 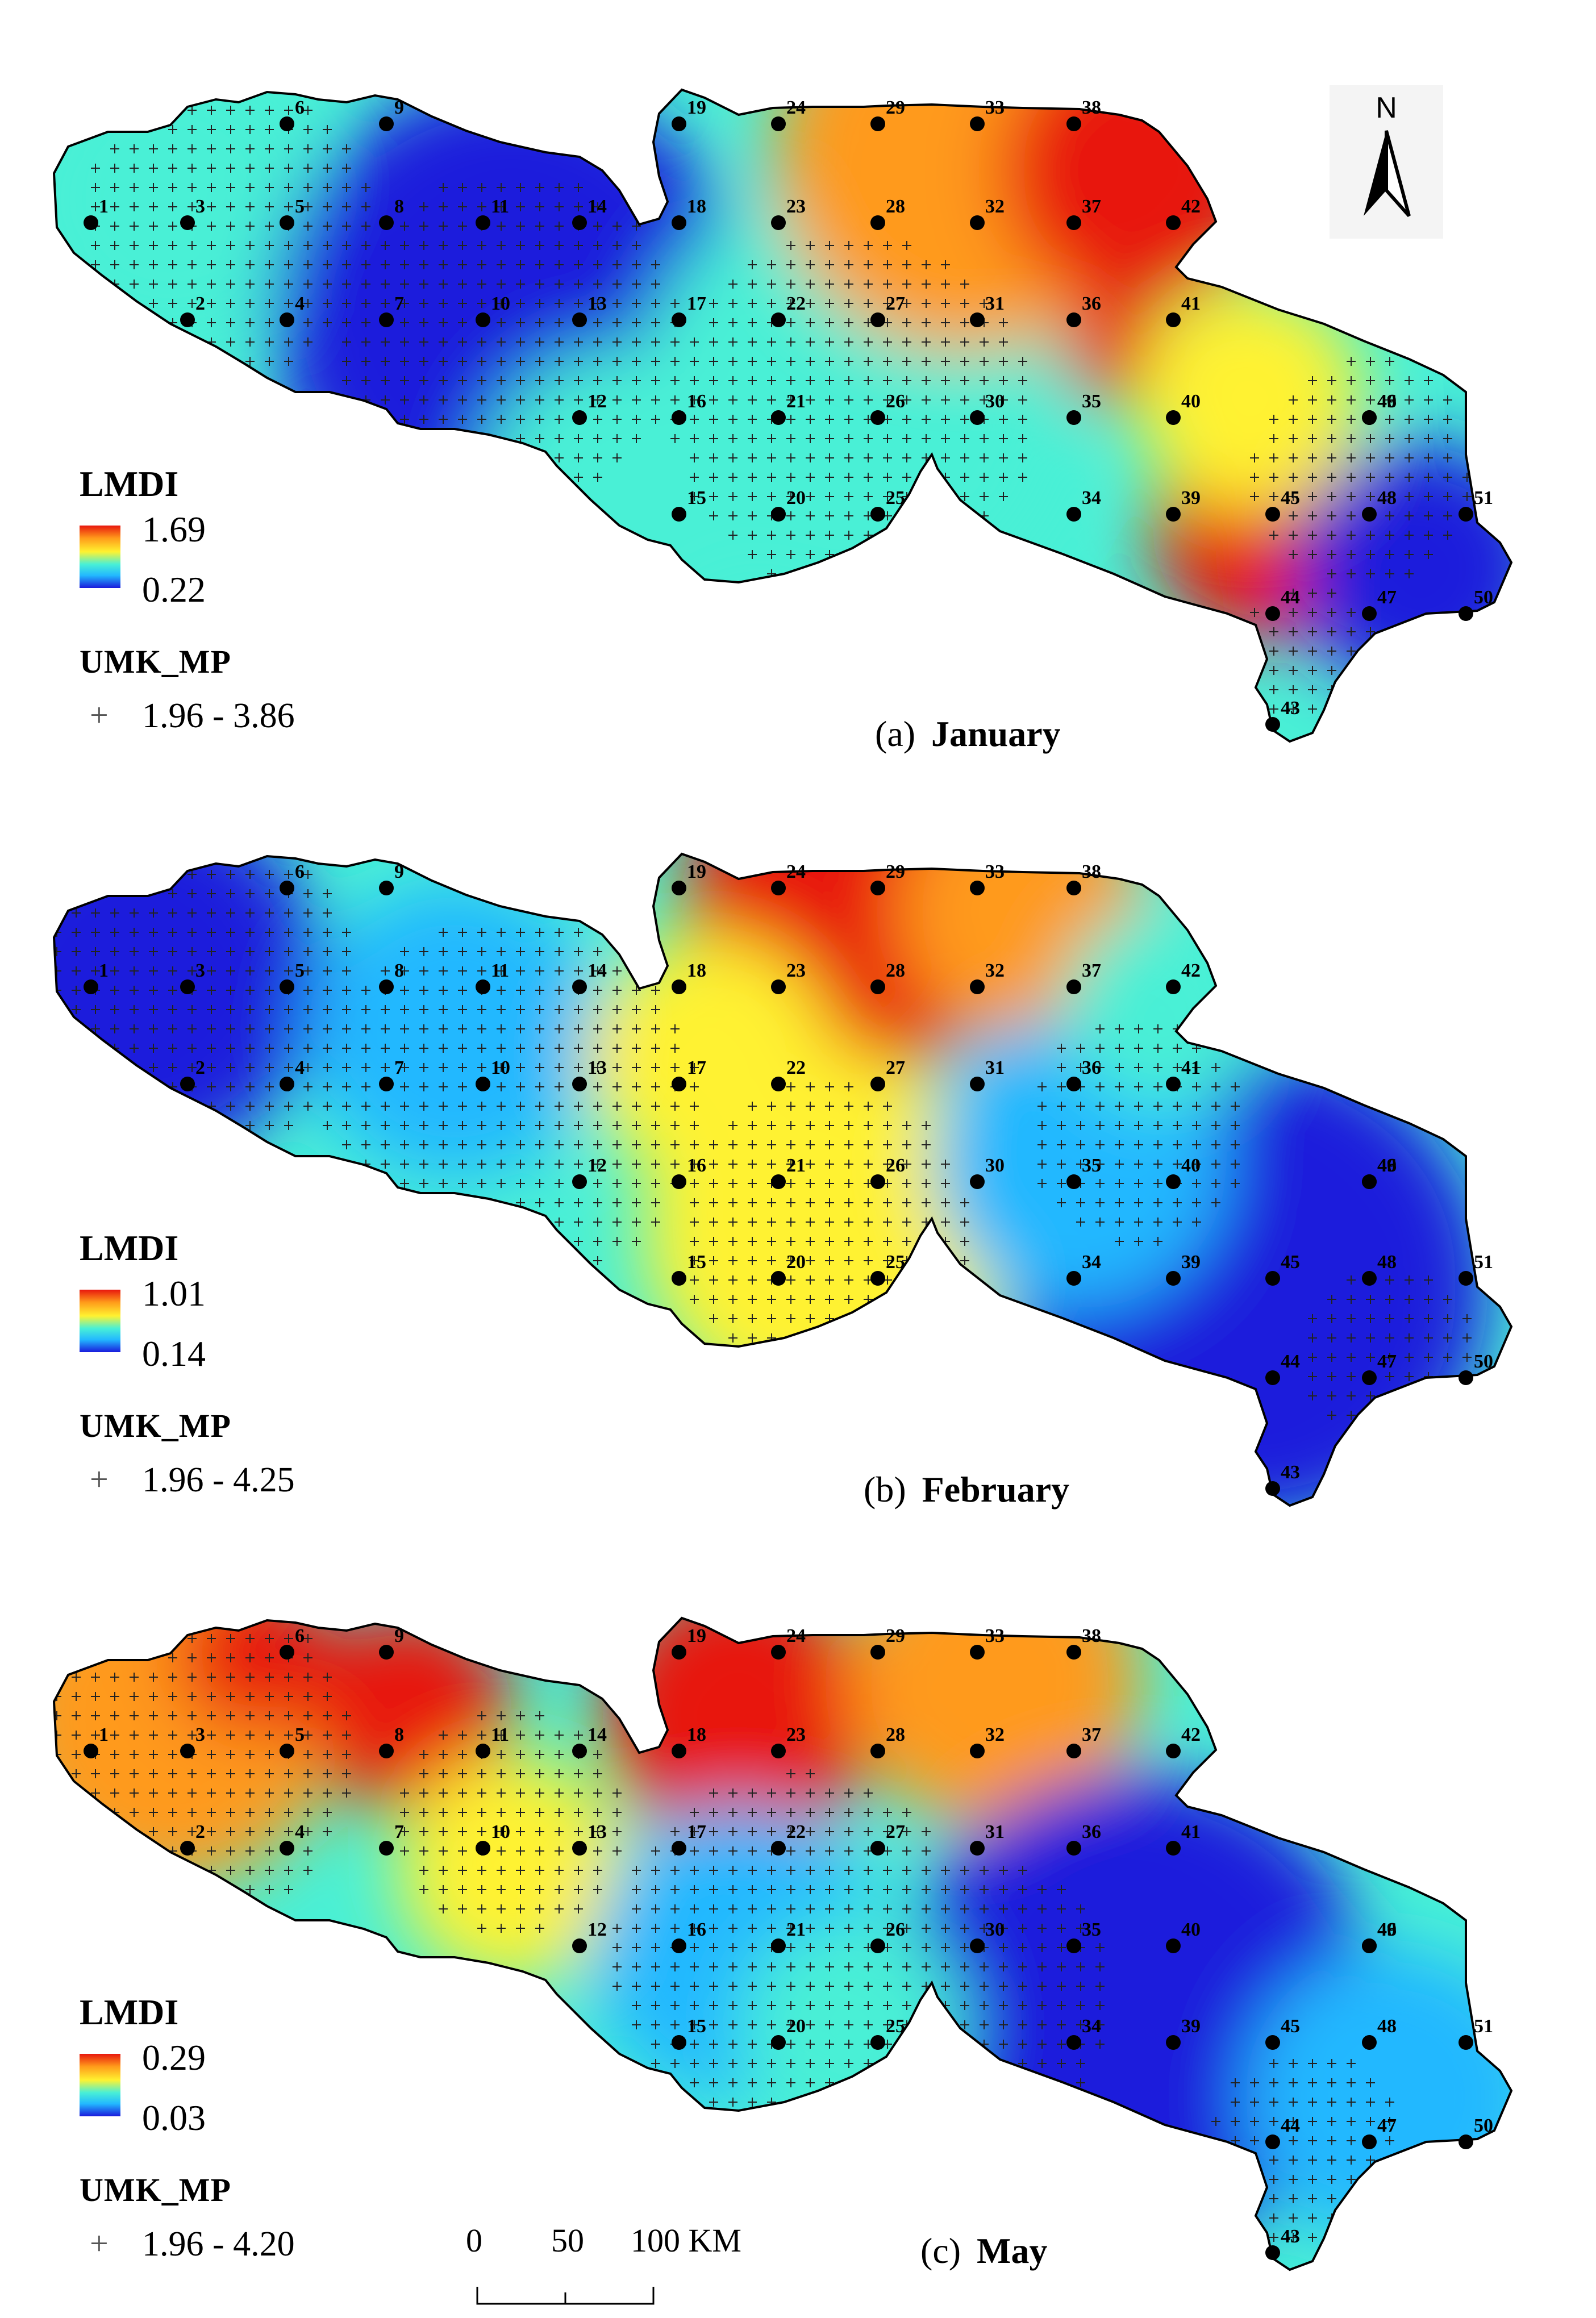 What do you see at coordinates (1290, 1472) in the screenshot?
I see `station-label: 43` at bounding box center [1290, 1472].